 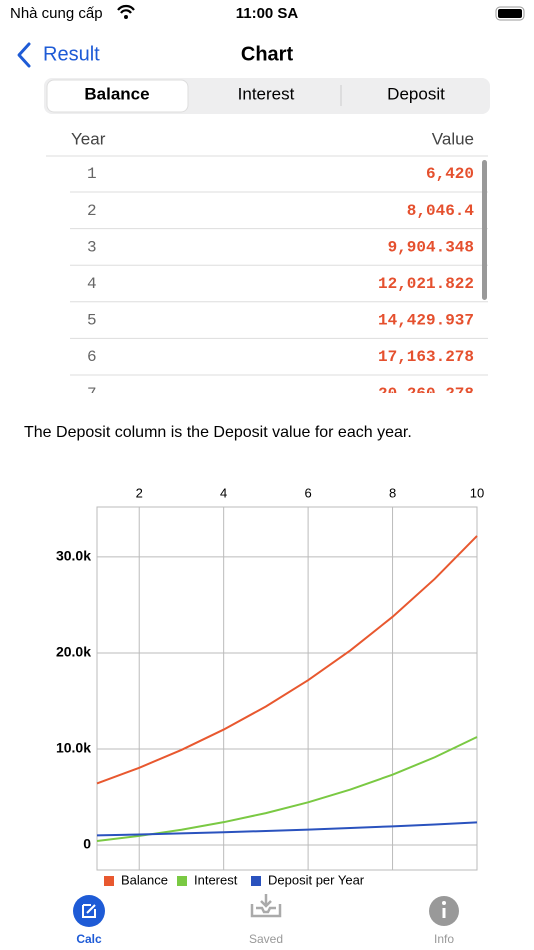 What do you see at coordinates (266, 939) in the screenshot?
I see `tab-label: Saved` at bounding box center [266, 939].